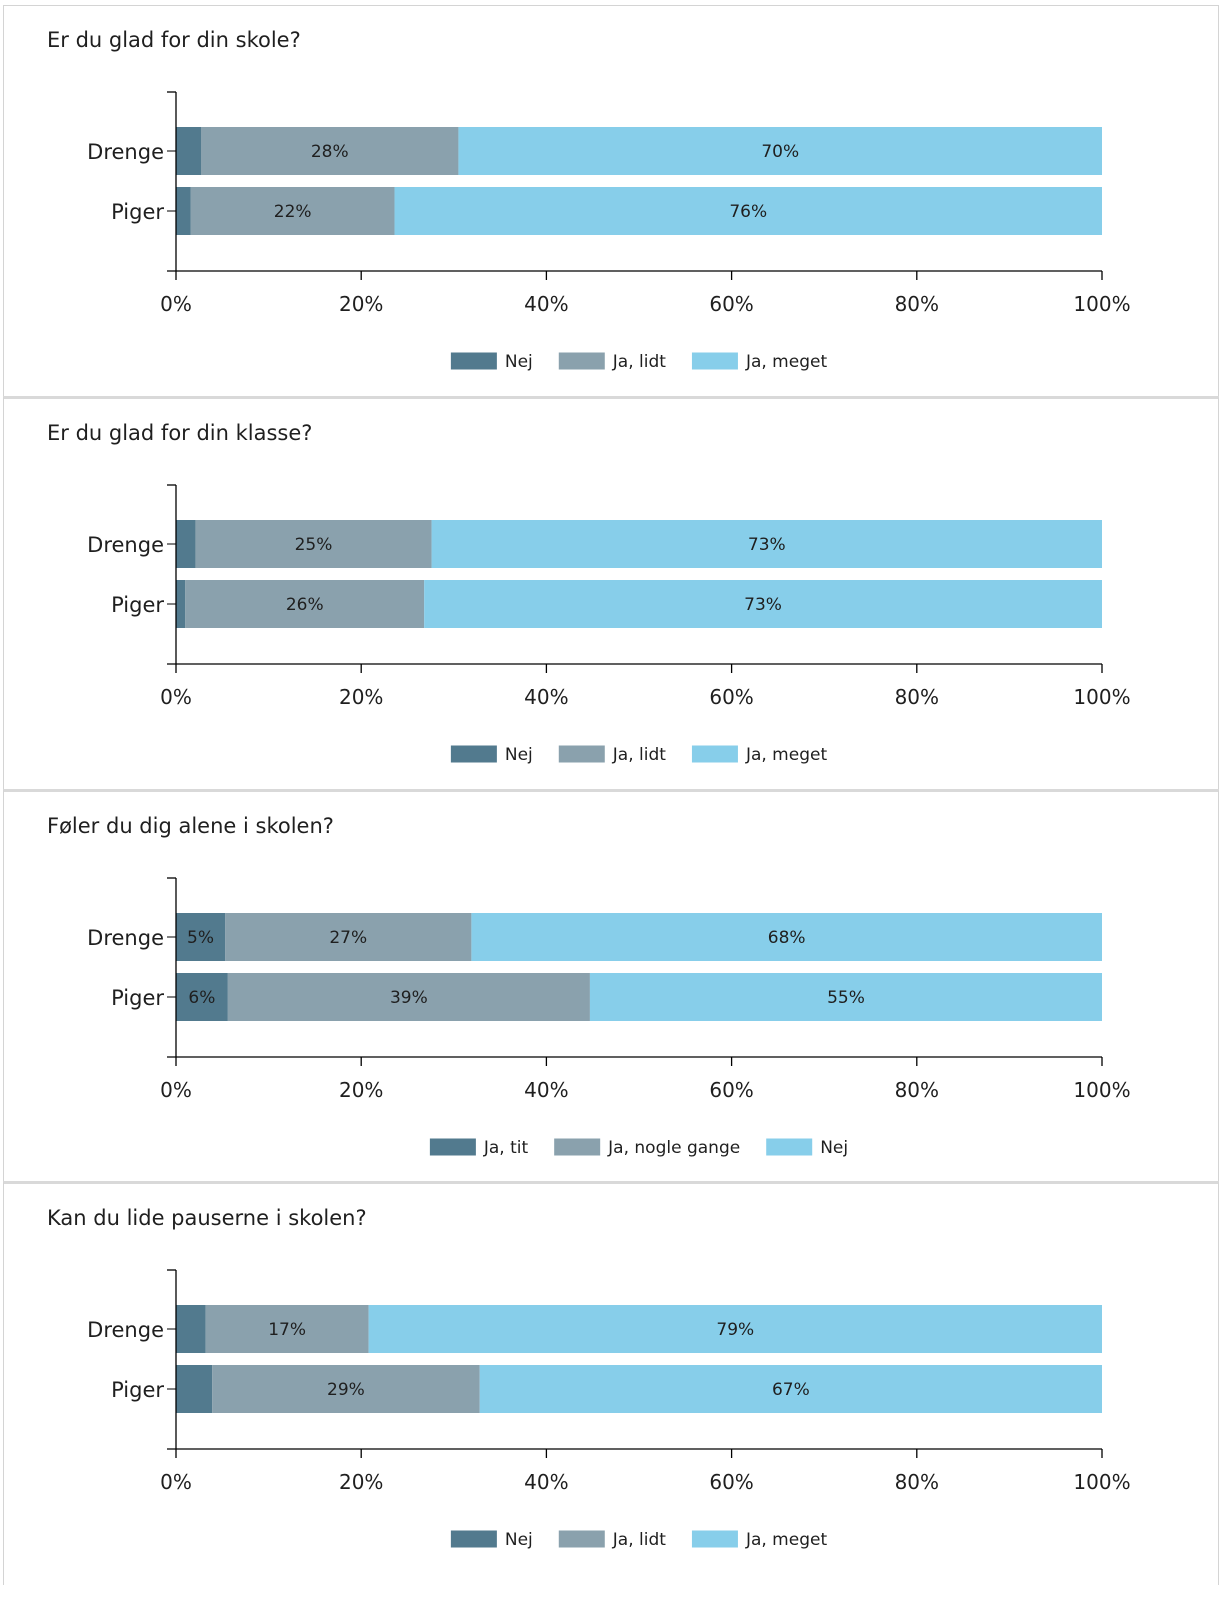  I want to click on data-label: 22%, so click(293, 212).